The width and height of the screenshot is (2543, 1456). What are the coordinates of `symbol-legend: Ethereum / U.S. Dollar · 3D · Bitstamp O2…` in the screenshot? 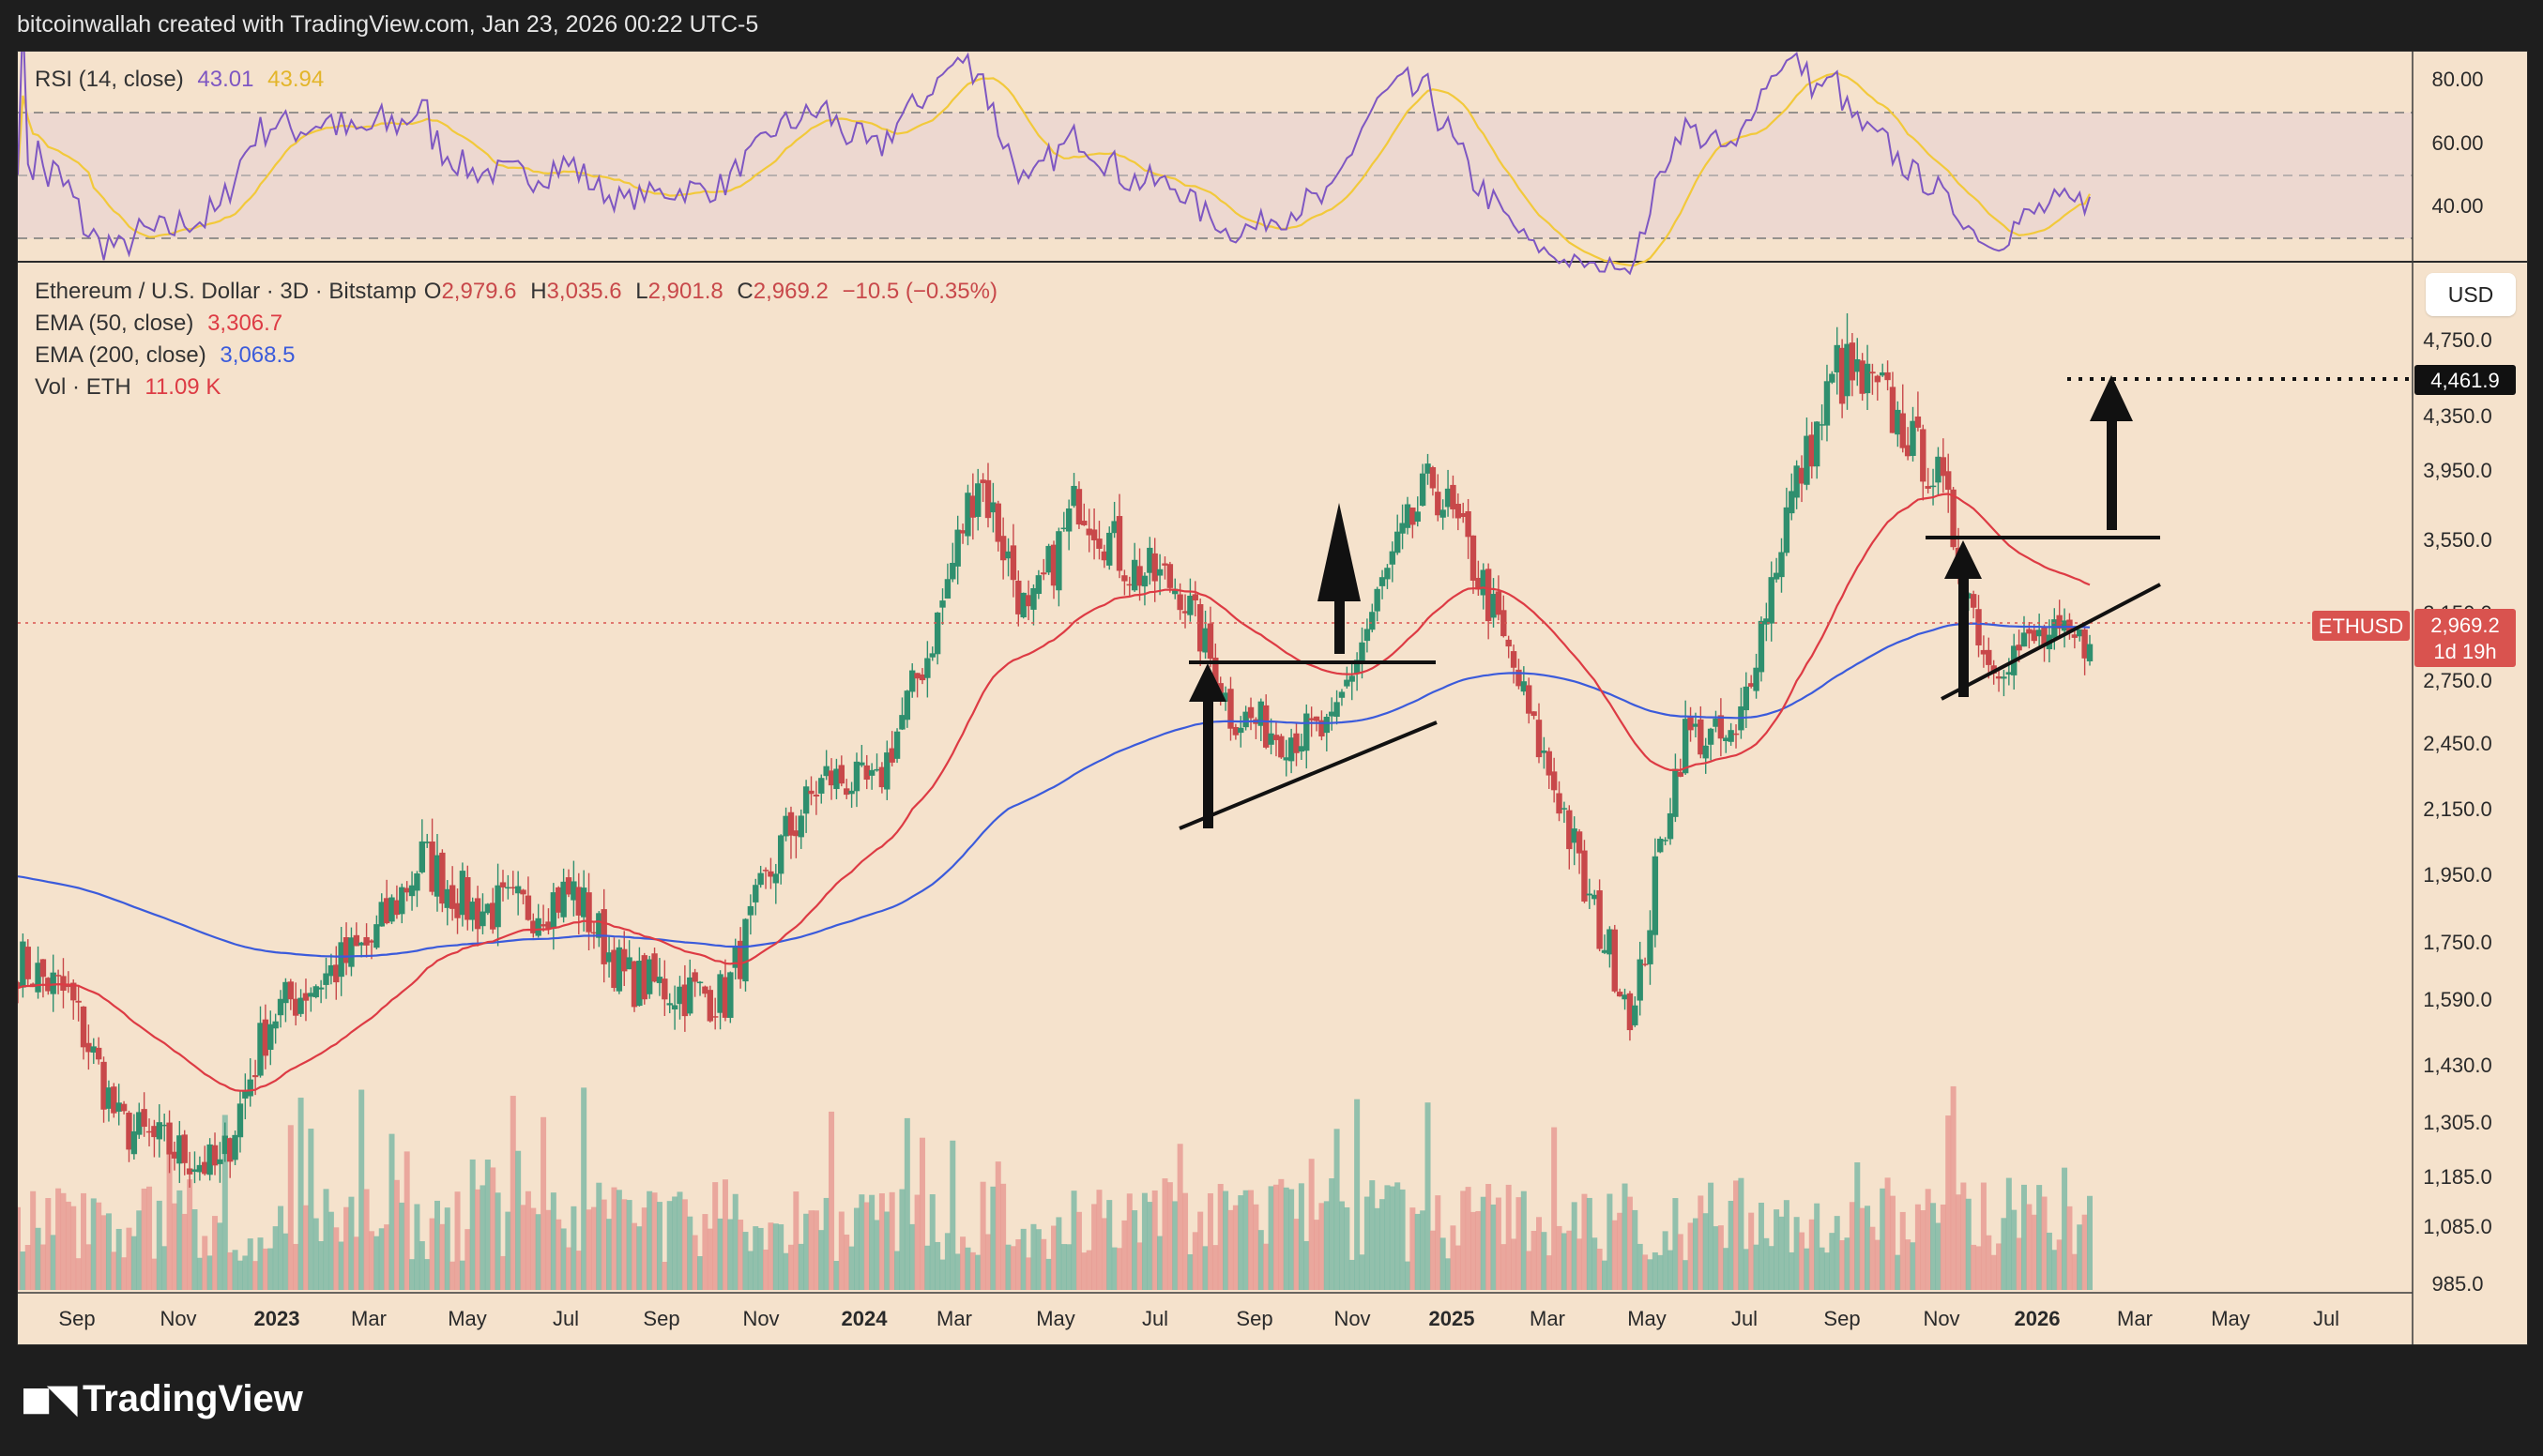 It's located at (520, 292).